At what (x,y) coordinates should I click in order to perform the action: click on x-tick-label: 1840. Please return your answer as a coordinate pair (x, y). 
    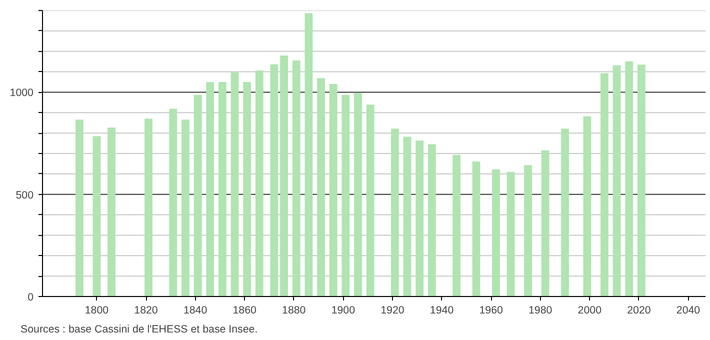
    Looking at the image, I should click on (195, 310).